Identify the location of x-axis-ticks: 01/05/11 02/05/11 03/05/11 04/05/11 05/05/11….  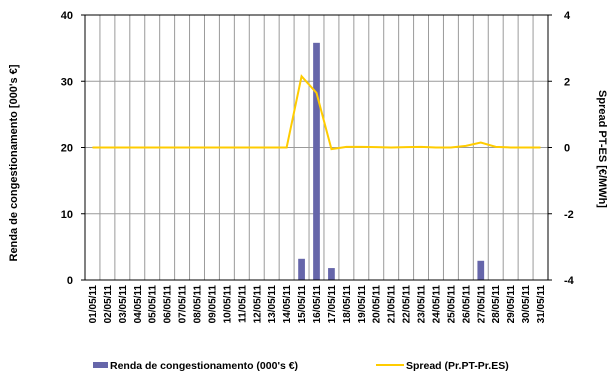
(317, 304).